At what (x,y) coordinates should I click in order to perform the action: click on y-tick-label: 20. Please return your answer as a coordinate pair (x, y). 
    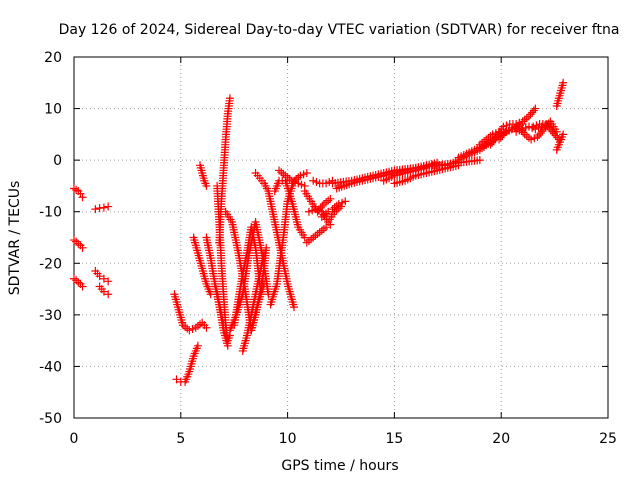
    Looking at the image, I should click on (53, 58).